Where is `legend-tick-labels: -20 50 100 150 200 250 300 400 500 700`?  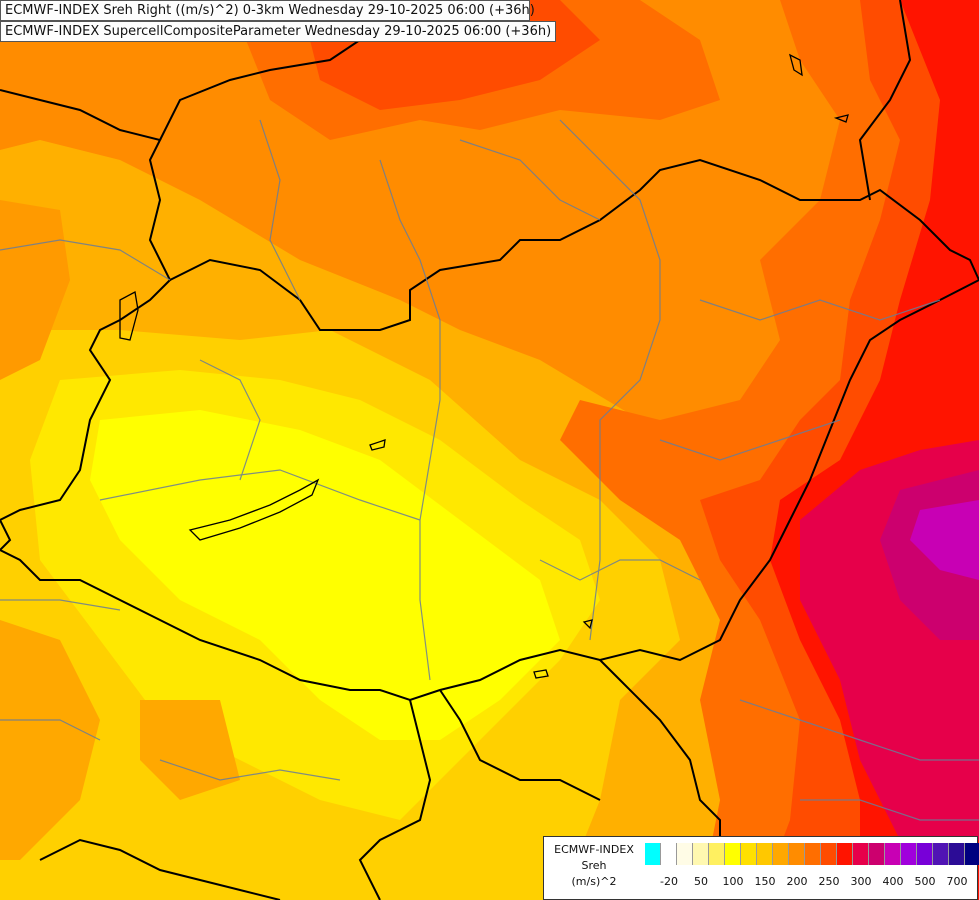 legend-tick-labels: -20 50 100 150 200 250 300 400 500 700 is located at coordinates (808, 882).